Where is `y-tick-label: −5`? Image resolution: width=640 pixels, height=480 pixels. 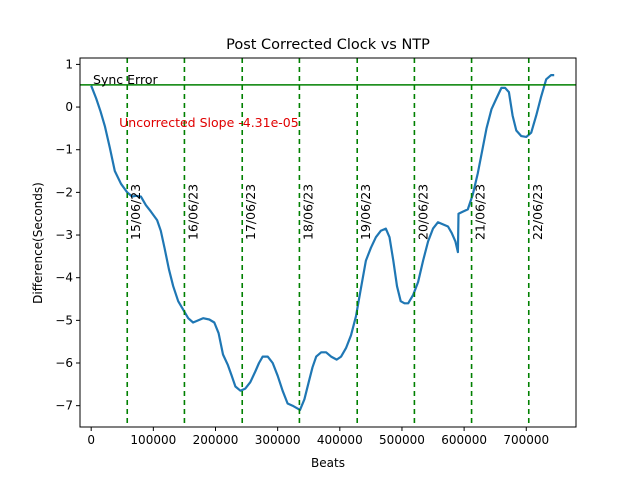
y-tick-label: −5 is located at coordinates (64, 320).